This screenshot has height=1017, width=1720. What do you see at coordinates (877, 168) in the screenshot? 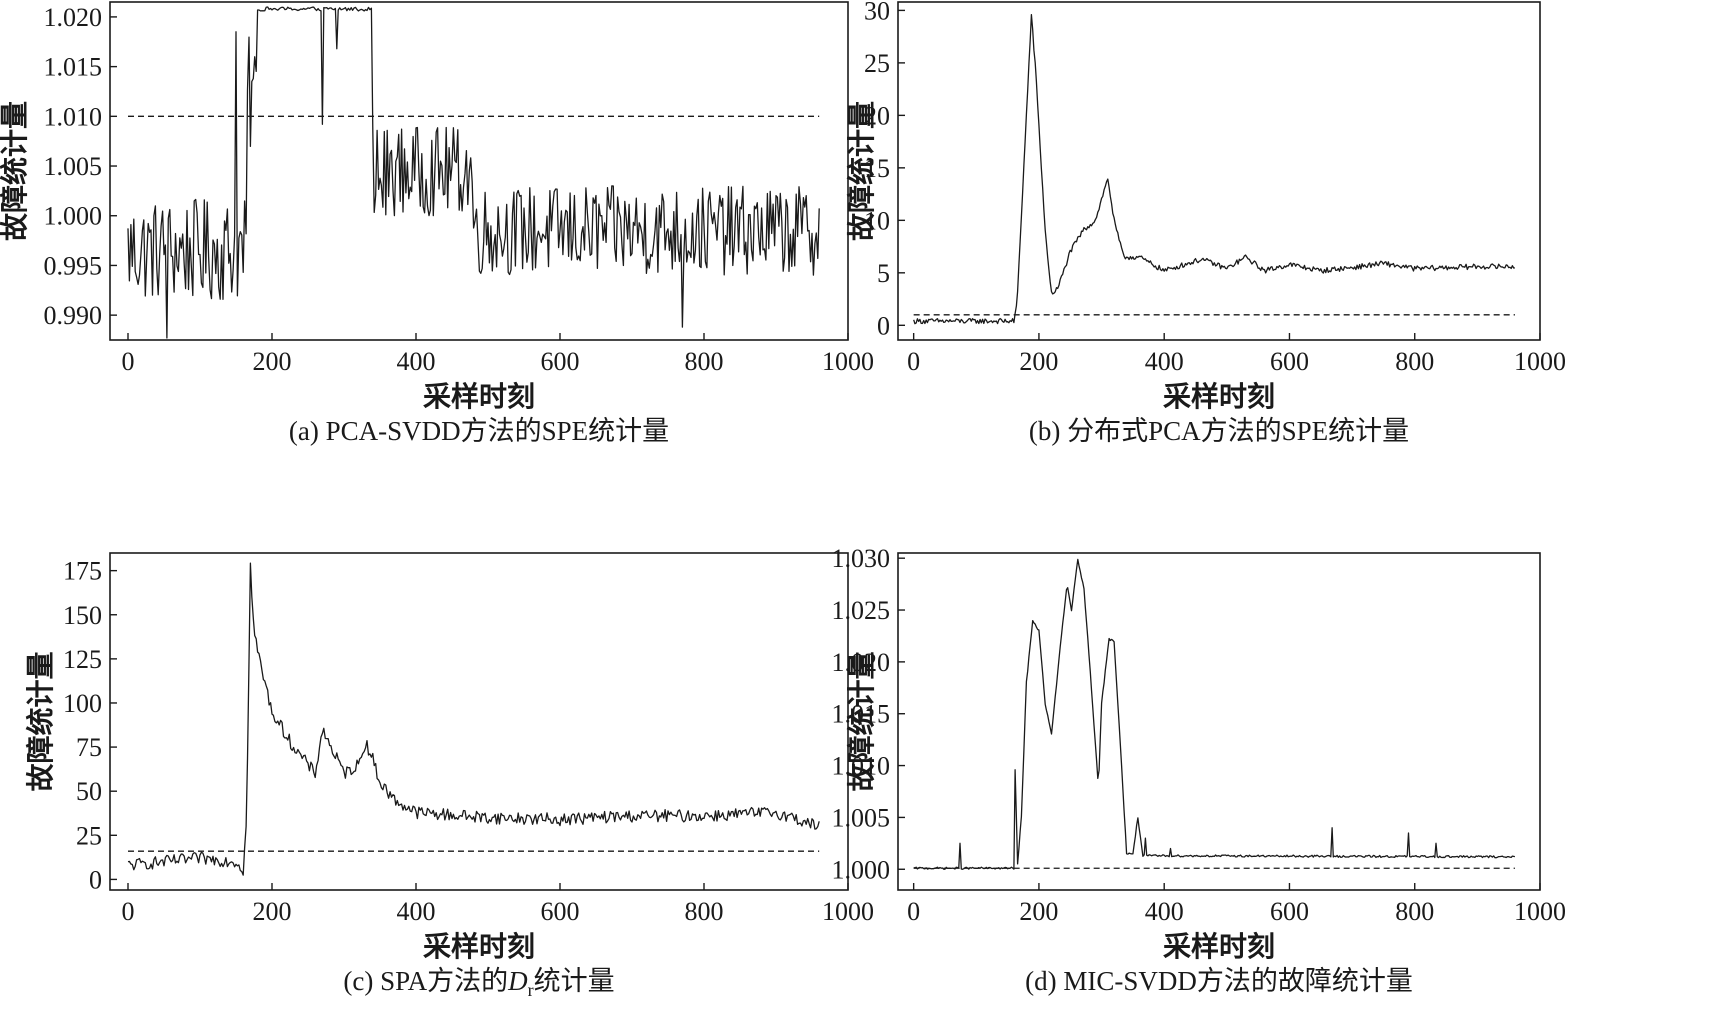
I see `y-tick-label: 15` at bounding box center [877, 168].